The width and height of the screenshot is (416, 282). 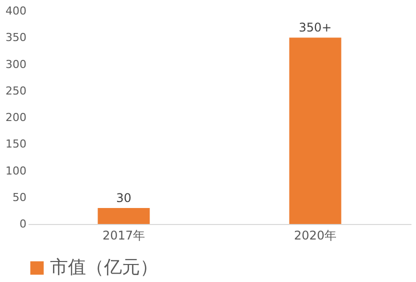 I want to click on x-tick-label: 2017年, so click(x=124, y=235).